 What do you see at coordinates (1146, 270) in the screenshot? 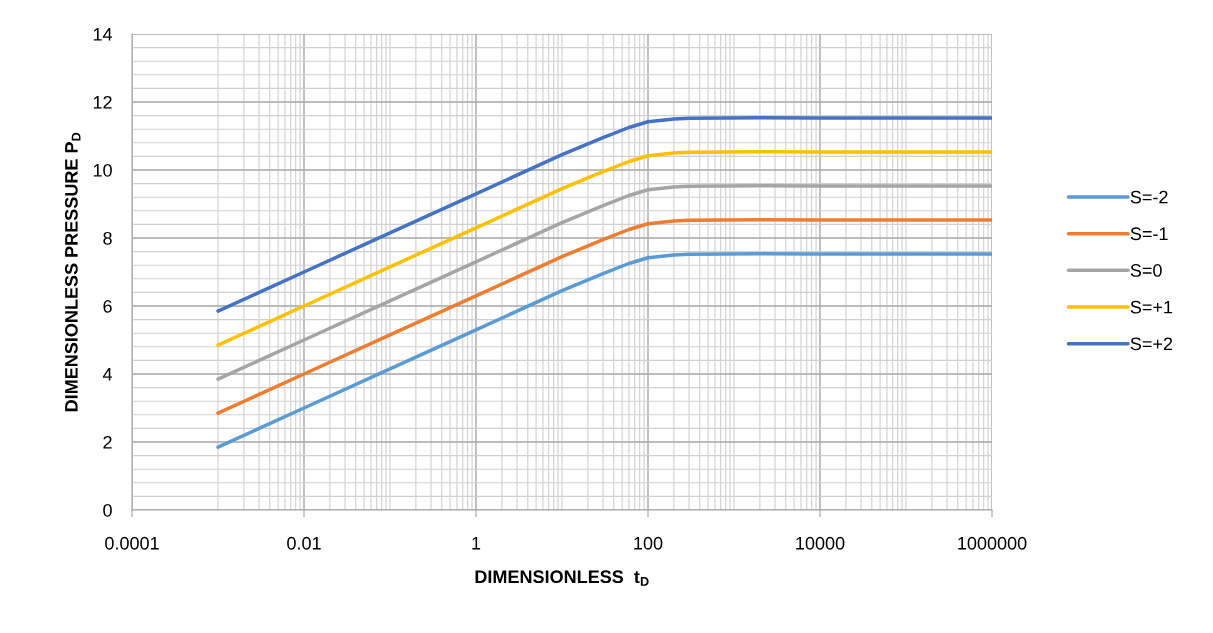
I see `legend-label: S=0` at bounding box center [1146, 270].